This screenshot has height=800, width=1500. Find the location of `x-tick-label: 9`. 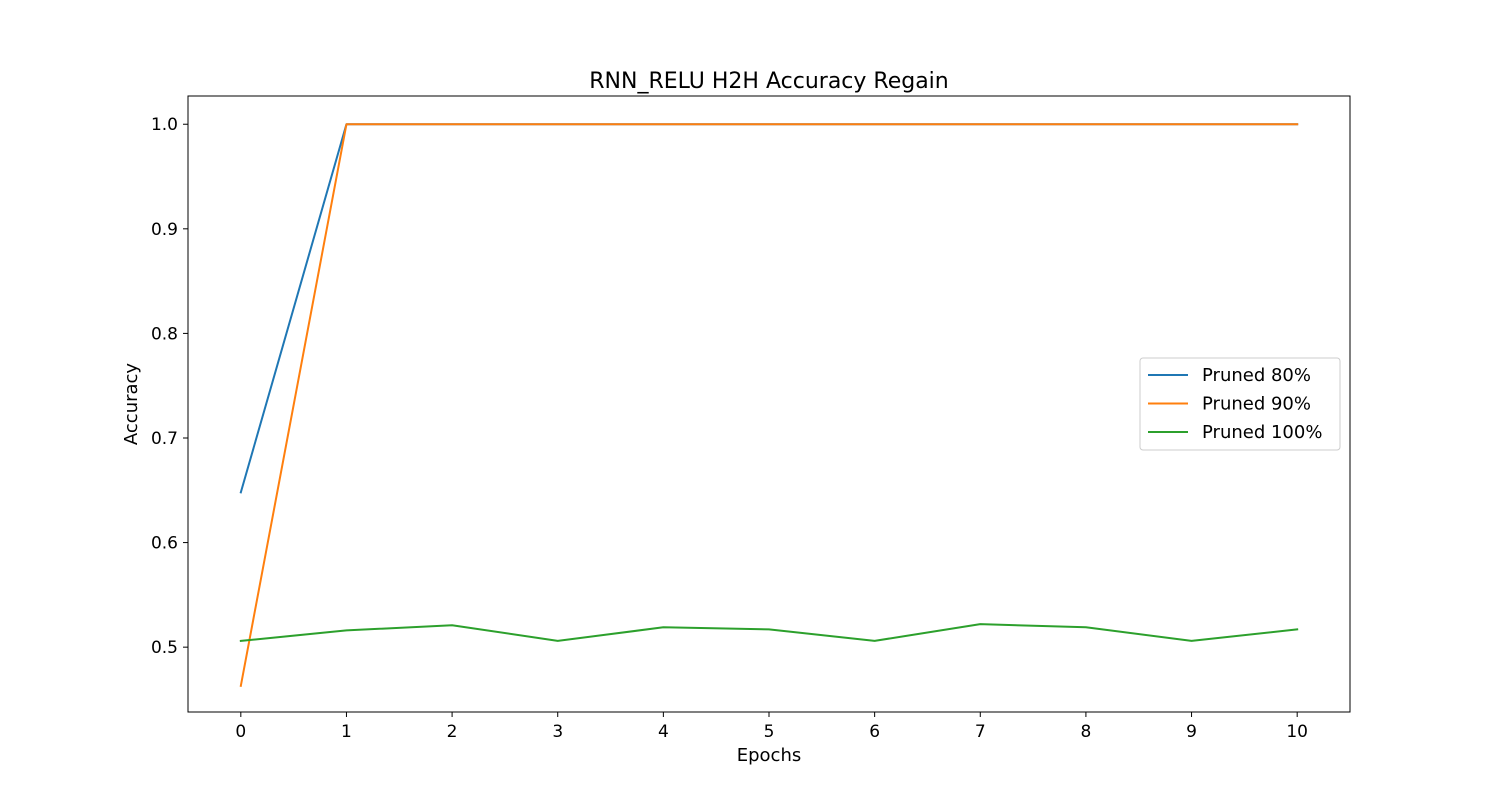

x-tick-label: 9 is located at coordinates (1191, 732).